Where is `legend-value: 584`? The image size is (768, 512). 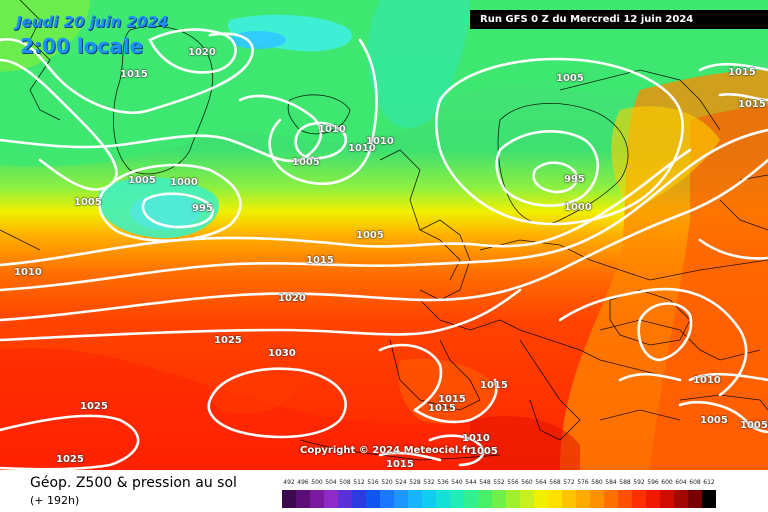 legend-value: 584 is located at coordinates (611, 482).